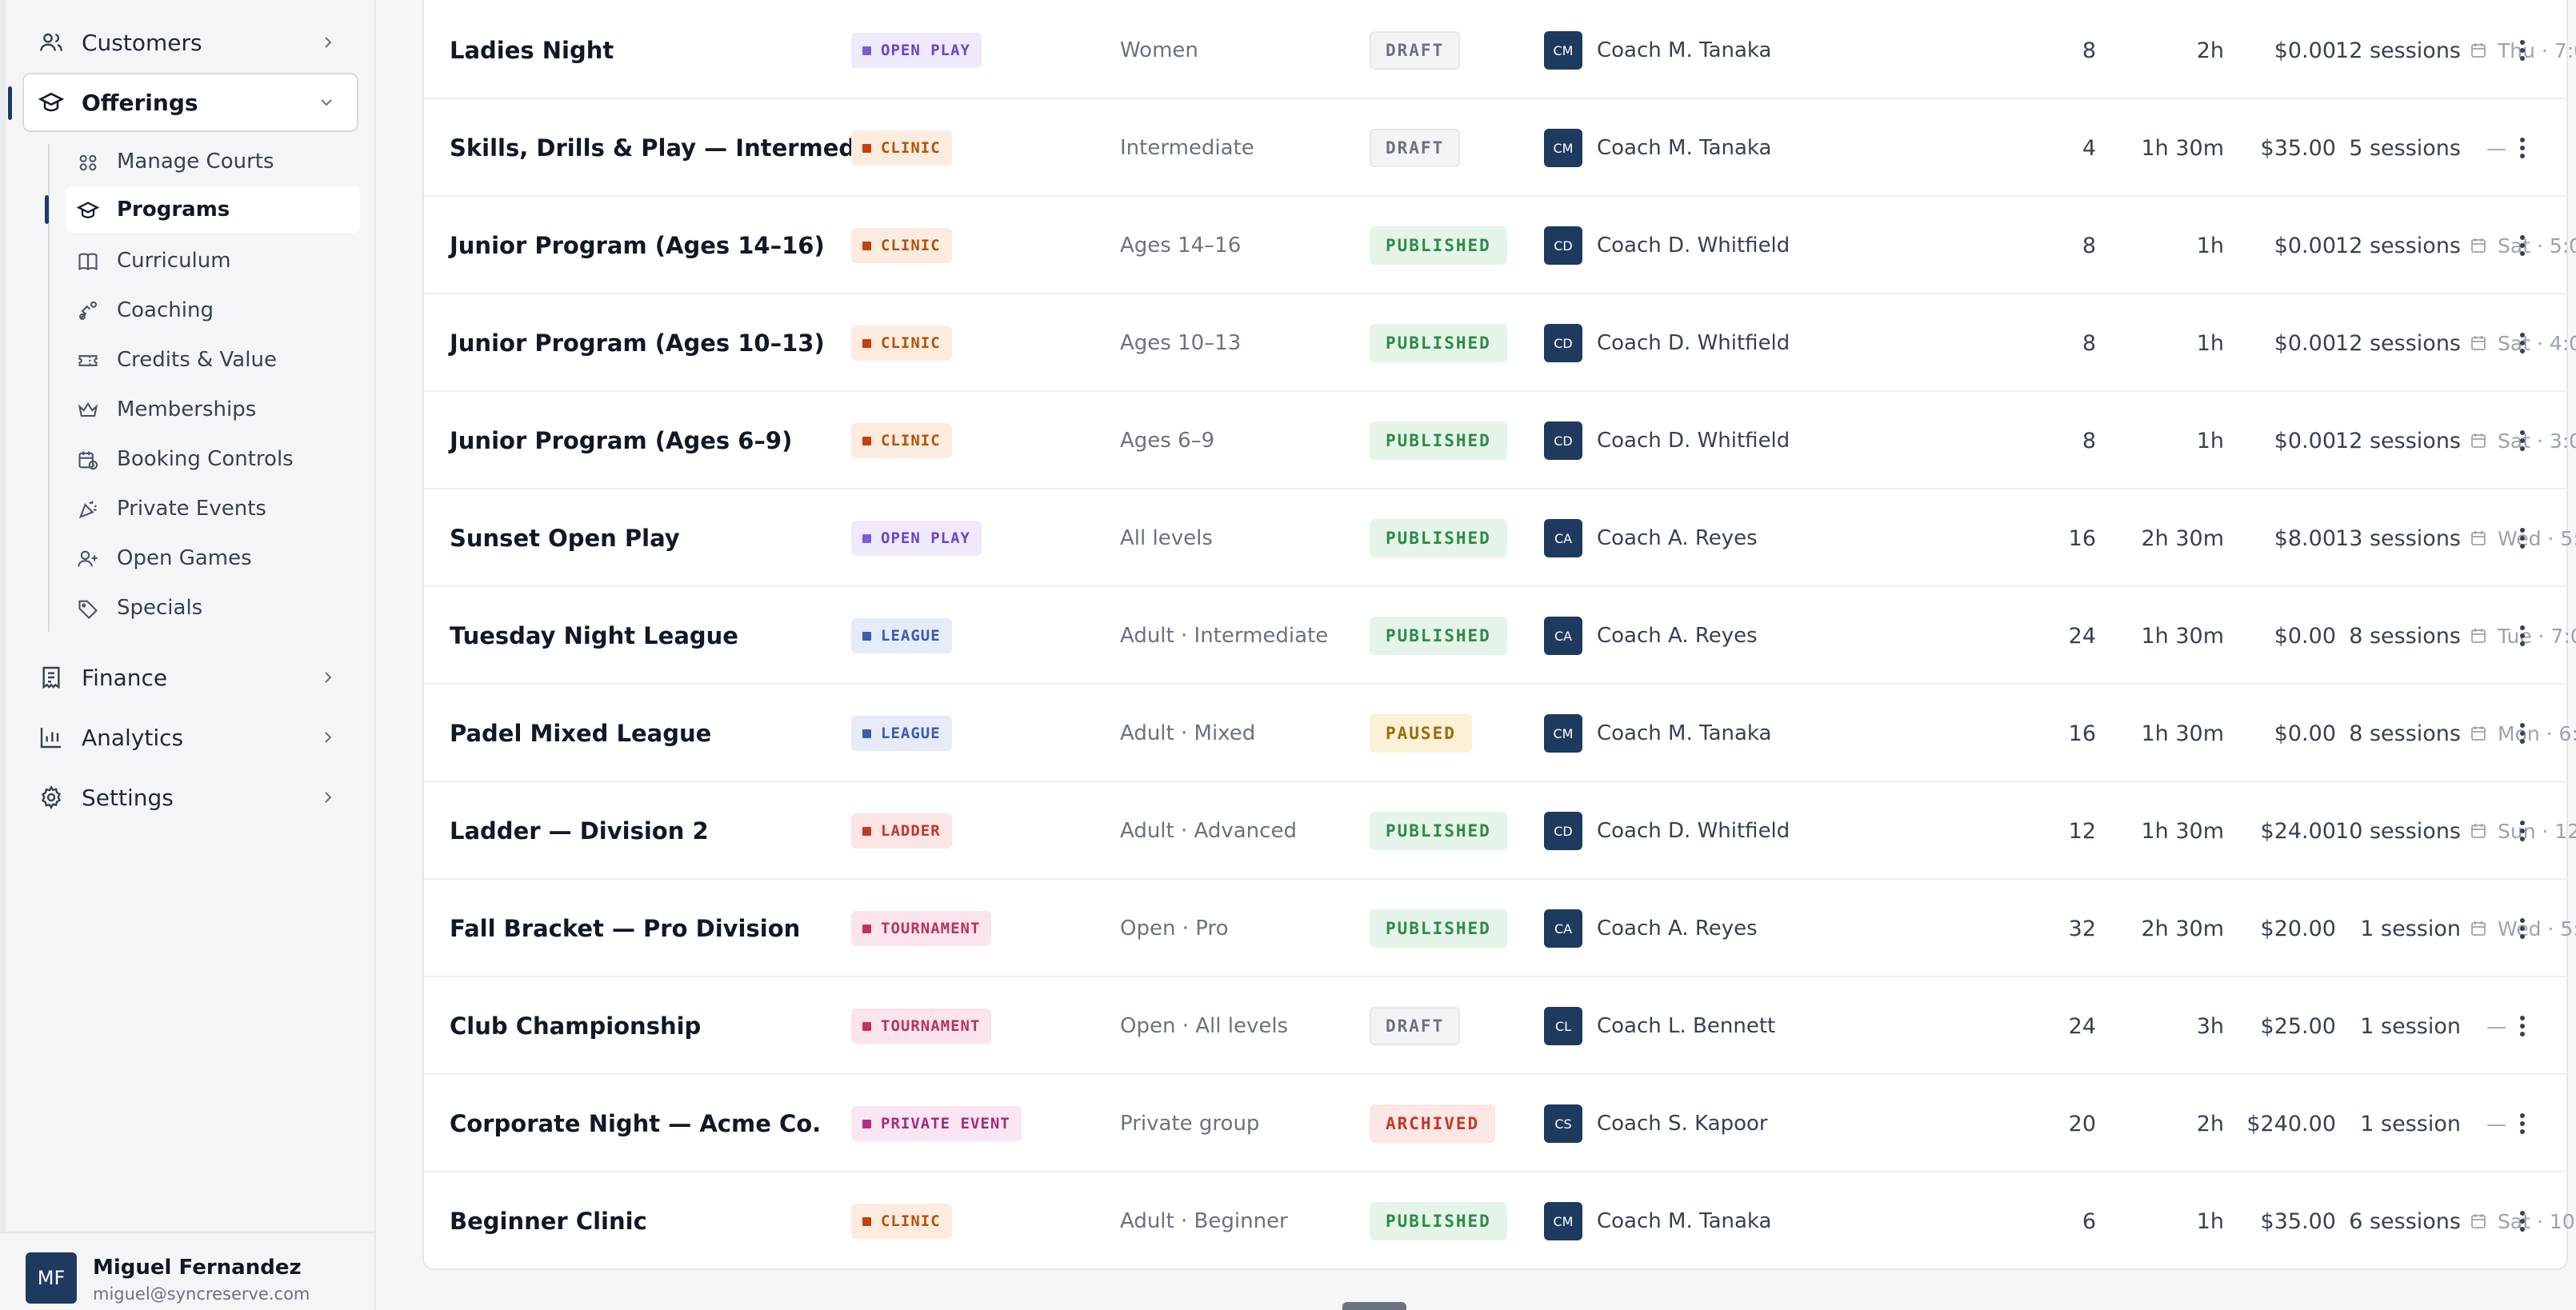  Describe the element at coordinates (190, 43) in the screenshot. I see `sidebar-item-customers: Customers` at that location.